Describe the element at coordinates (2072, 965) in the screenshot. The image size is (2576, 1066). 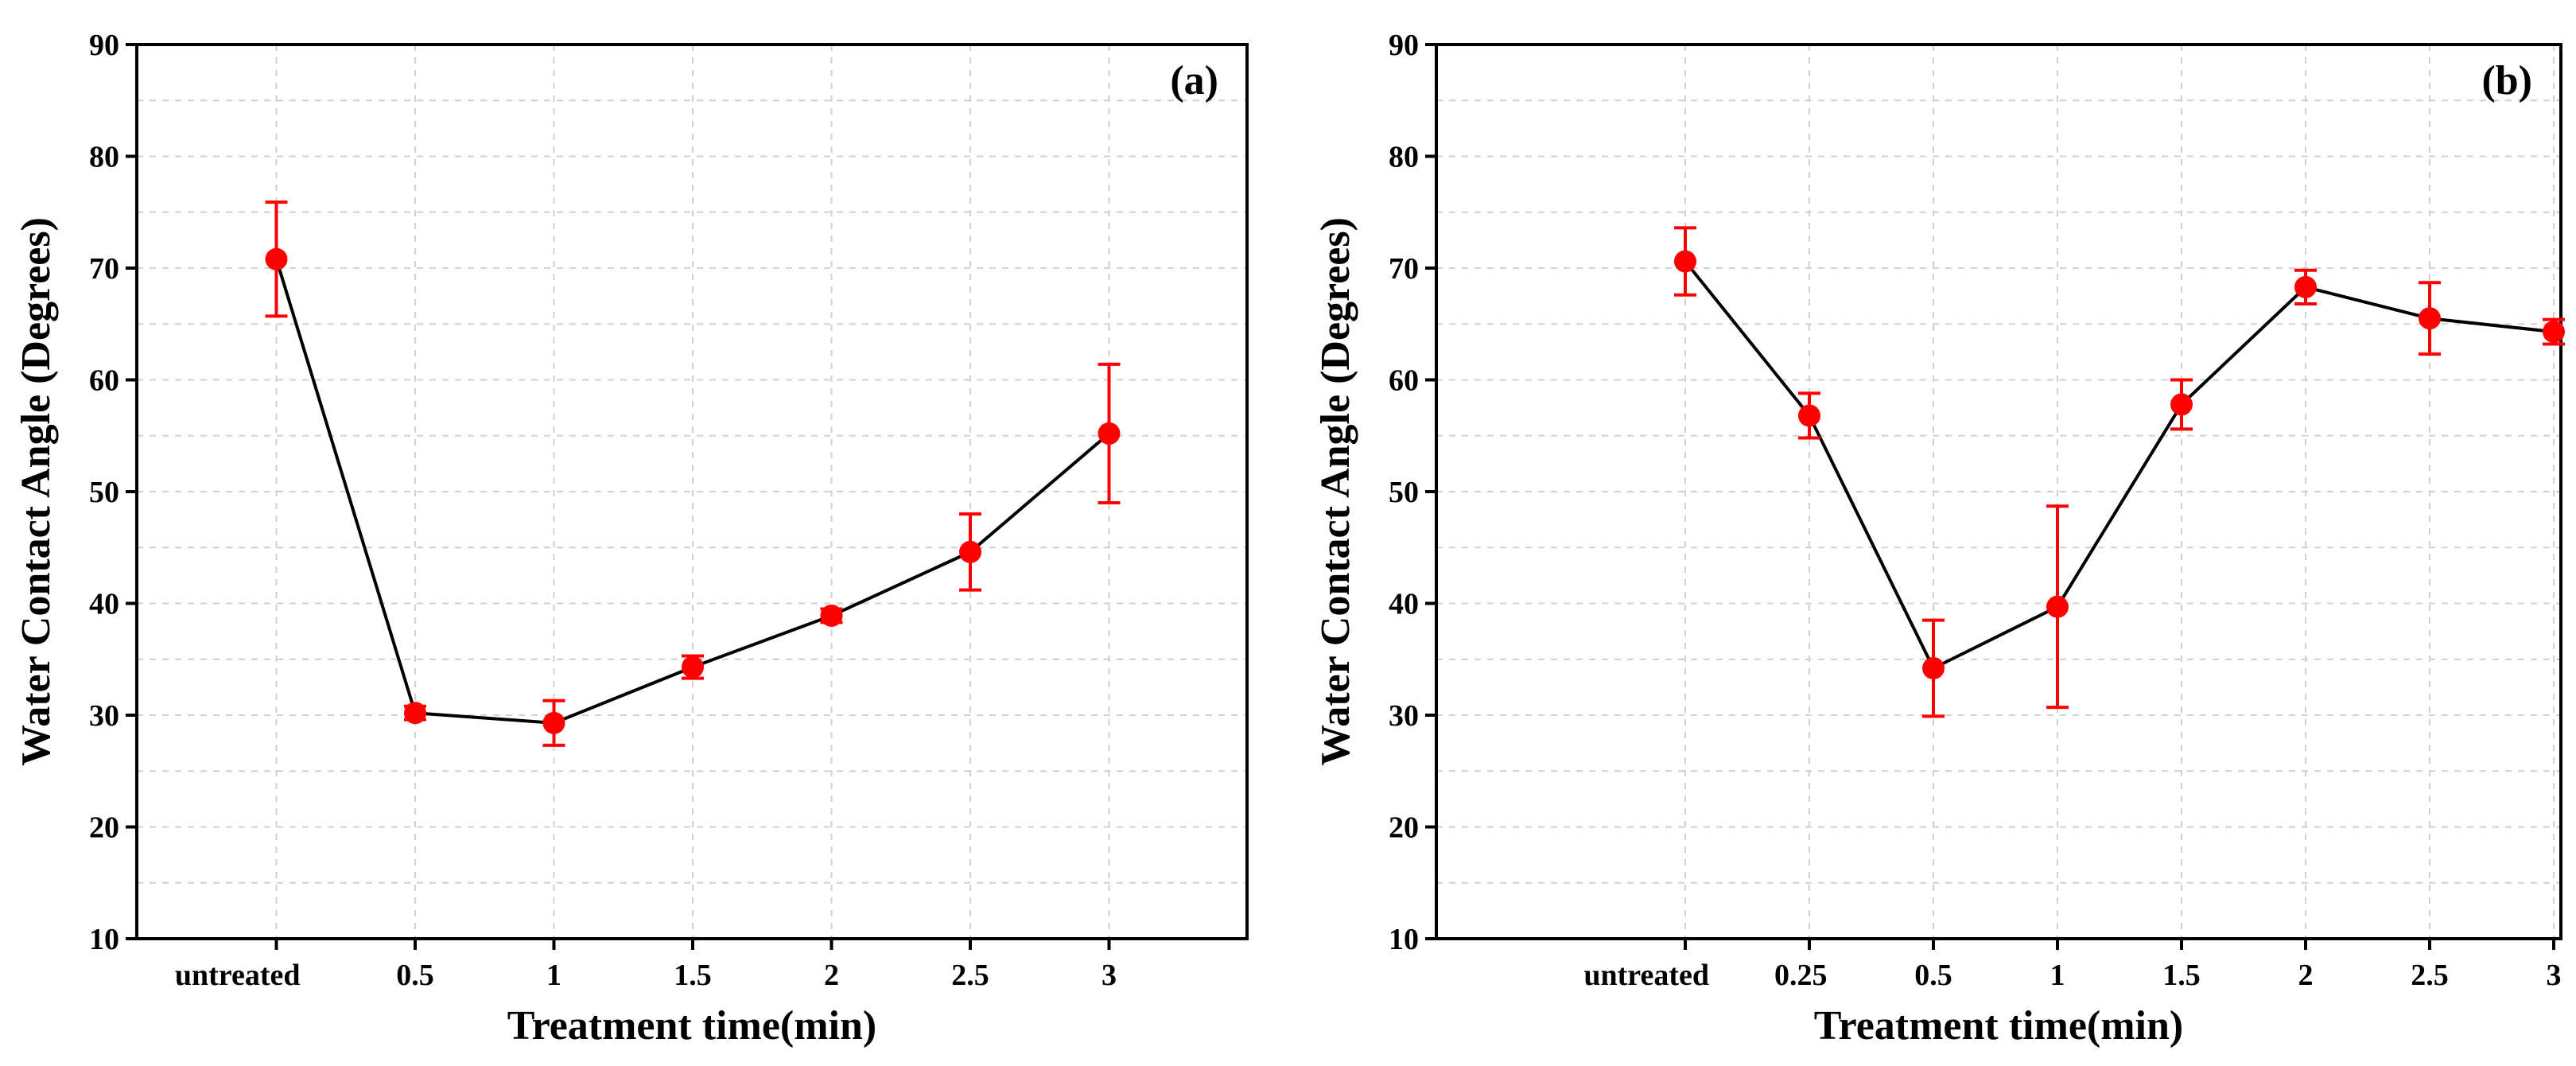
I see `x-axis: untreated 0.25 0.5 1 1.5 2 2.5 3` at that location.